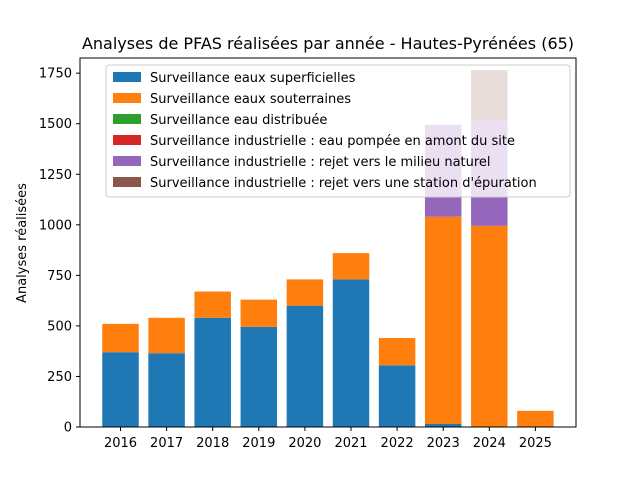  Describe the element at coordinates (59, 377) in the screenshot. I see `y-tick-label: 250` at that location.